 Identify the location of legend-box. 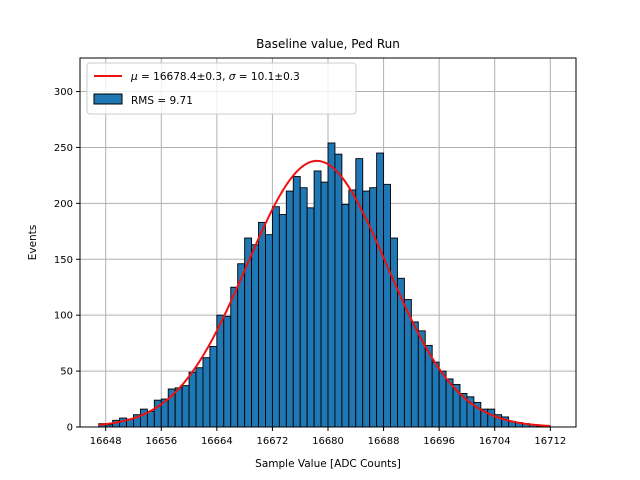
(221, 88).